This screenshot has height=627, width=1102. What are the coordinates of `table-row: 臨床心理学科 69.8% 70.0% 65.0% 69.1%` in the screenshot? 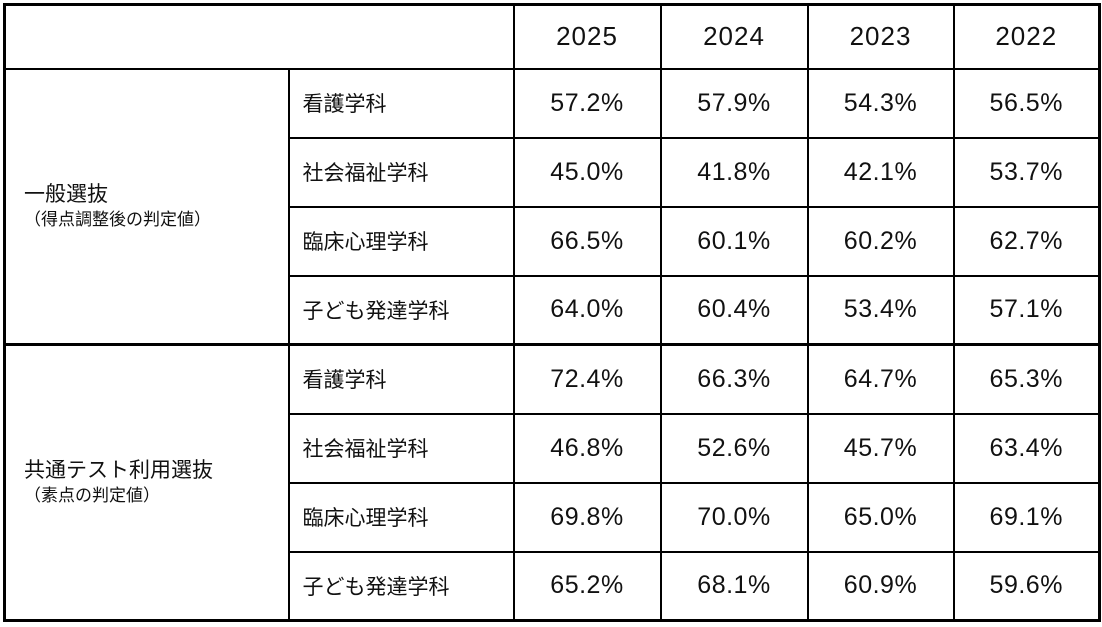 It's located at (553, 517).